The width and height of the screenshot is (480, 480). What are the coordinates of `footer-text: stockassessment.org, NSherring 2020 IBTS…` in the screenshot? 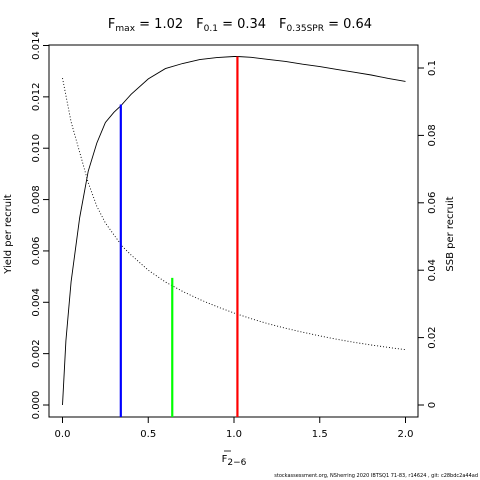 It's located at (376, 476).